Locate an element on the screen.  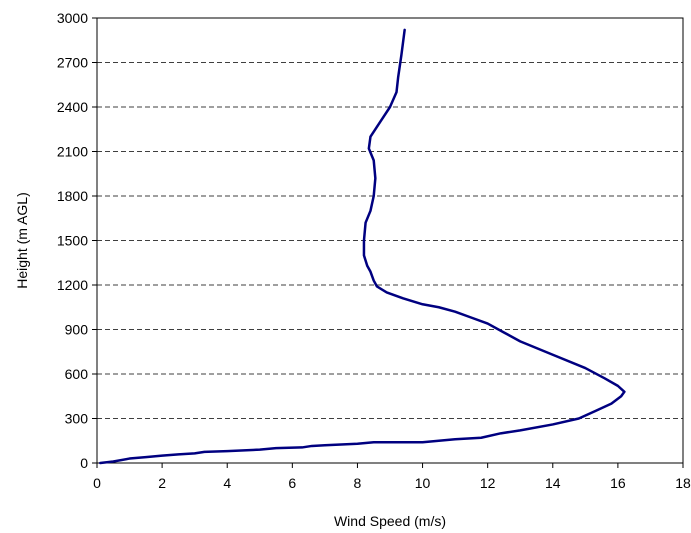
y-tick-label: 2400 is located at coordinates (72, 107).